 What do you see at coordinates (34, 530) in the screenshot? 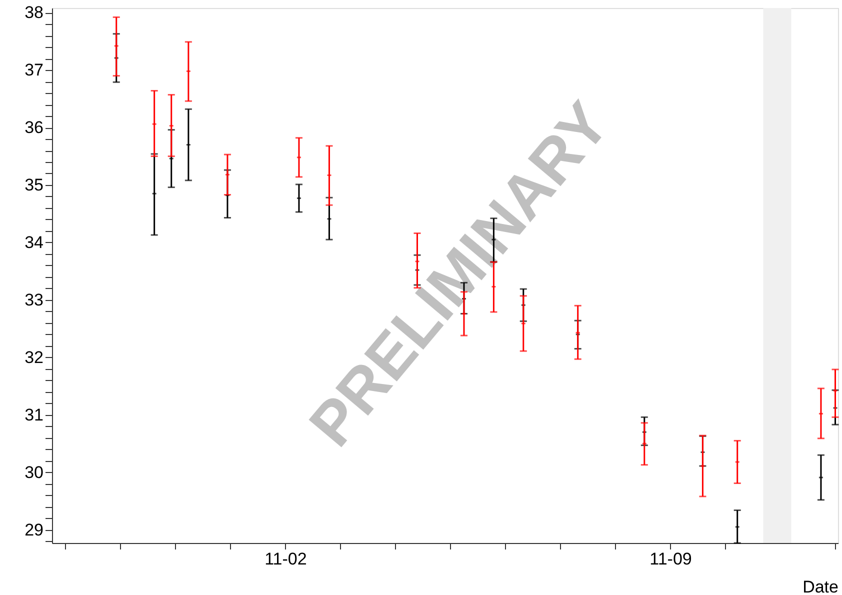
I see `y-tick-label: 29` at bounding box center [34, 530].